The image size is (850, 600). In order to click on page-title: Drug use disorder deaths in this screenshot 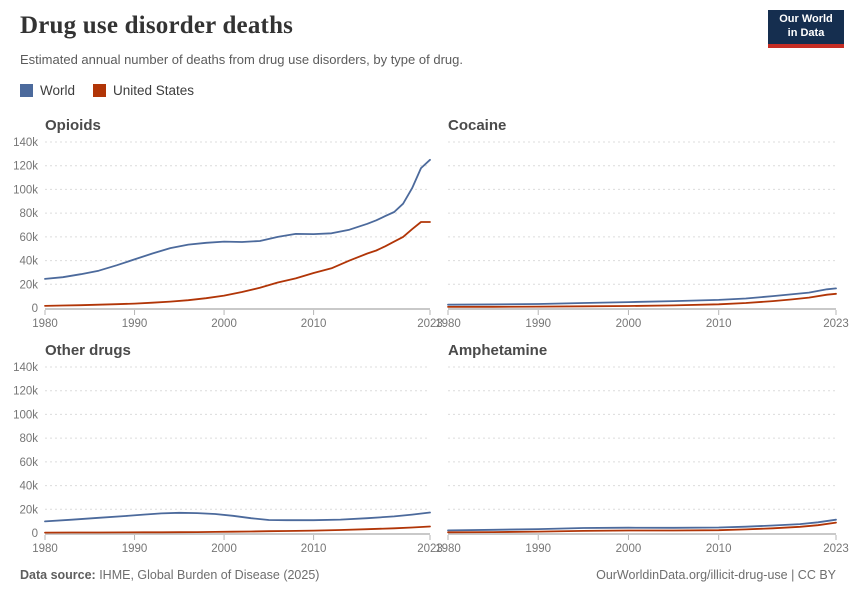, I will do `click(157, 25)`.